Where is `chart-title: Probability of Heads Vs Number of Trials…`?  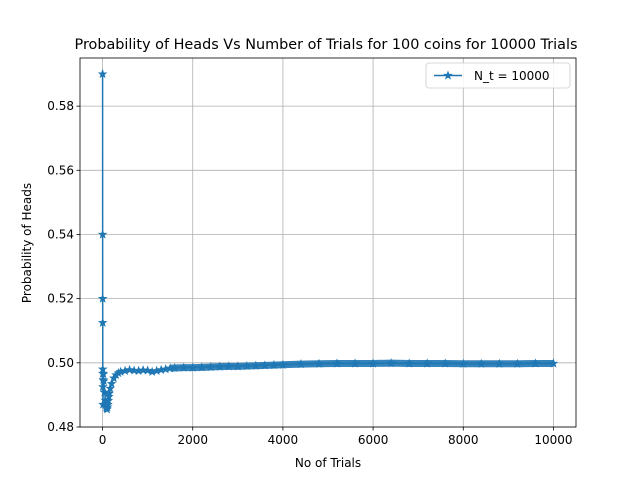 chart-title: Probability of Heads Vs Number of Trials… is located at coordinates (326, 45).